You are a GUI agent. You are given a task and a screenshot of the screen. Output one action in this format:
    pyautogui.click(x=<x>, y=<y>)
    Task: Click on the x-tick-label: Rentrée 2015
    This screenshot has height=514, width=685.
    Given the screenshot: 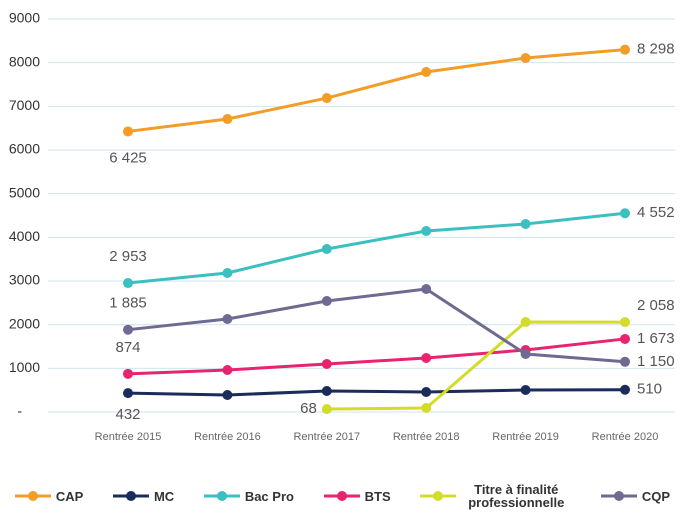 What is the action you would take?
    pyautogui.click(x=128, y=437)
    